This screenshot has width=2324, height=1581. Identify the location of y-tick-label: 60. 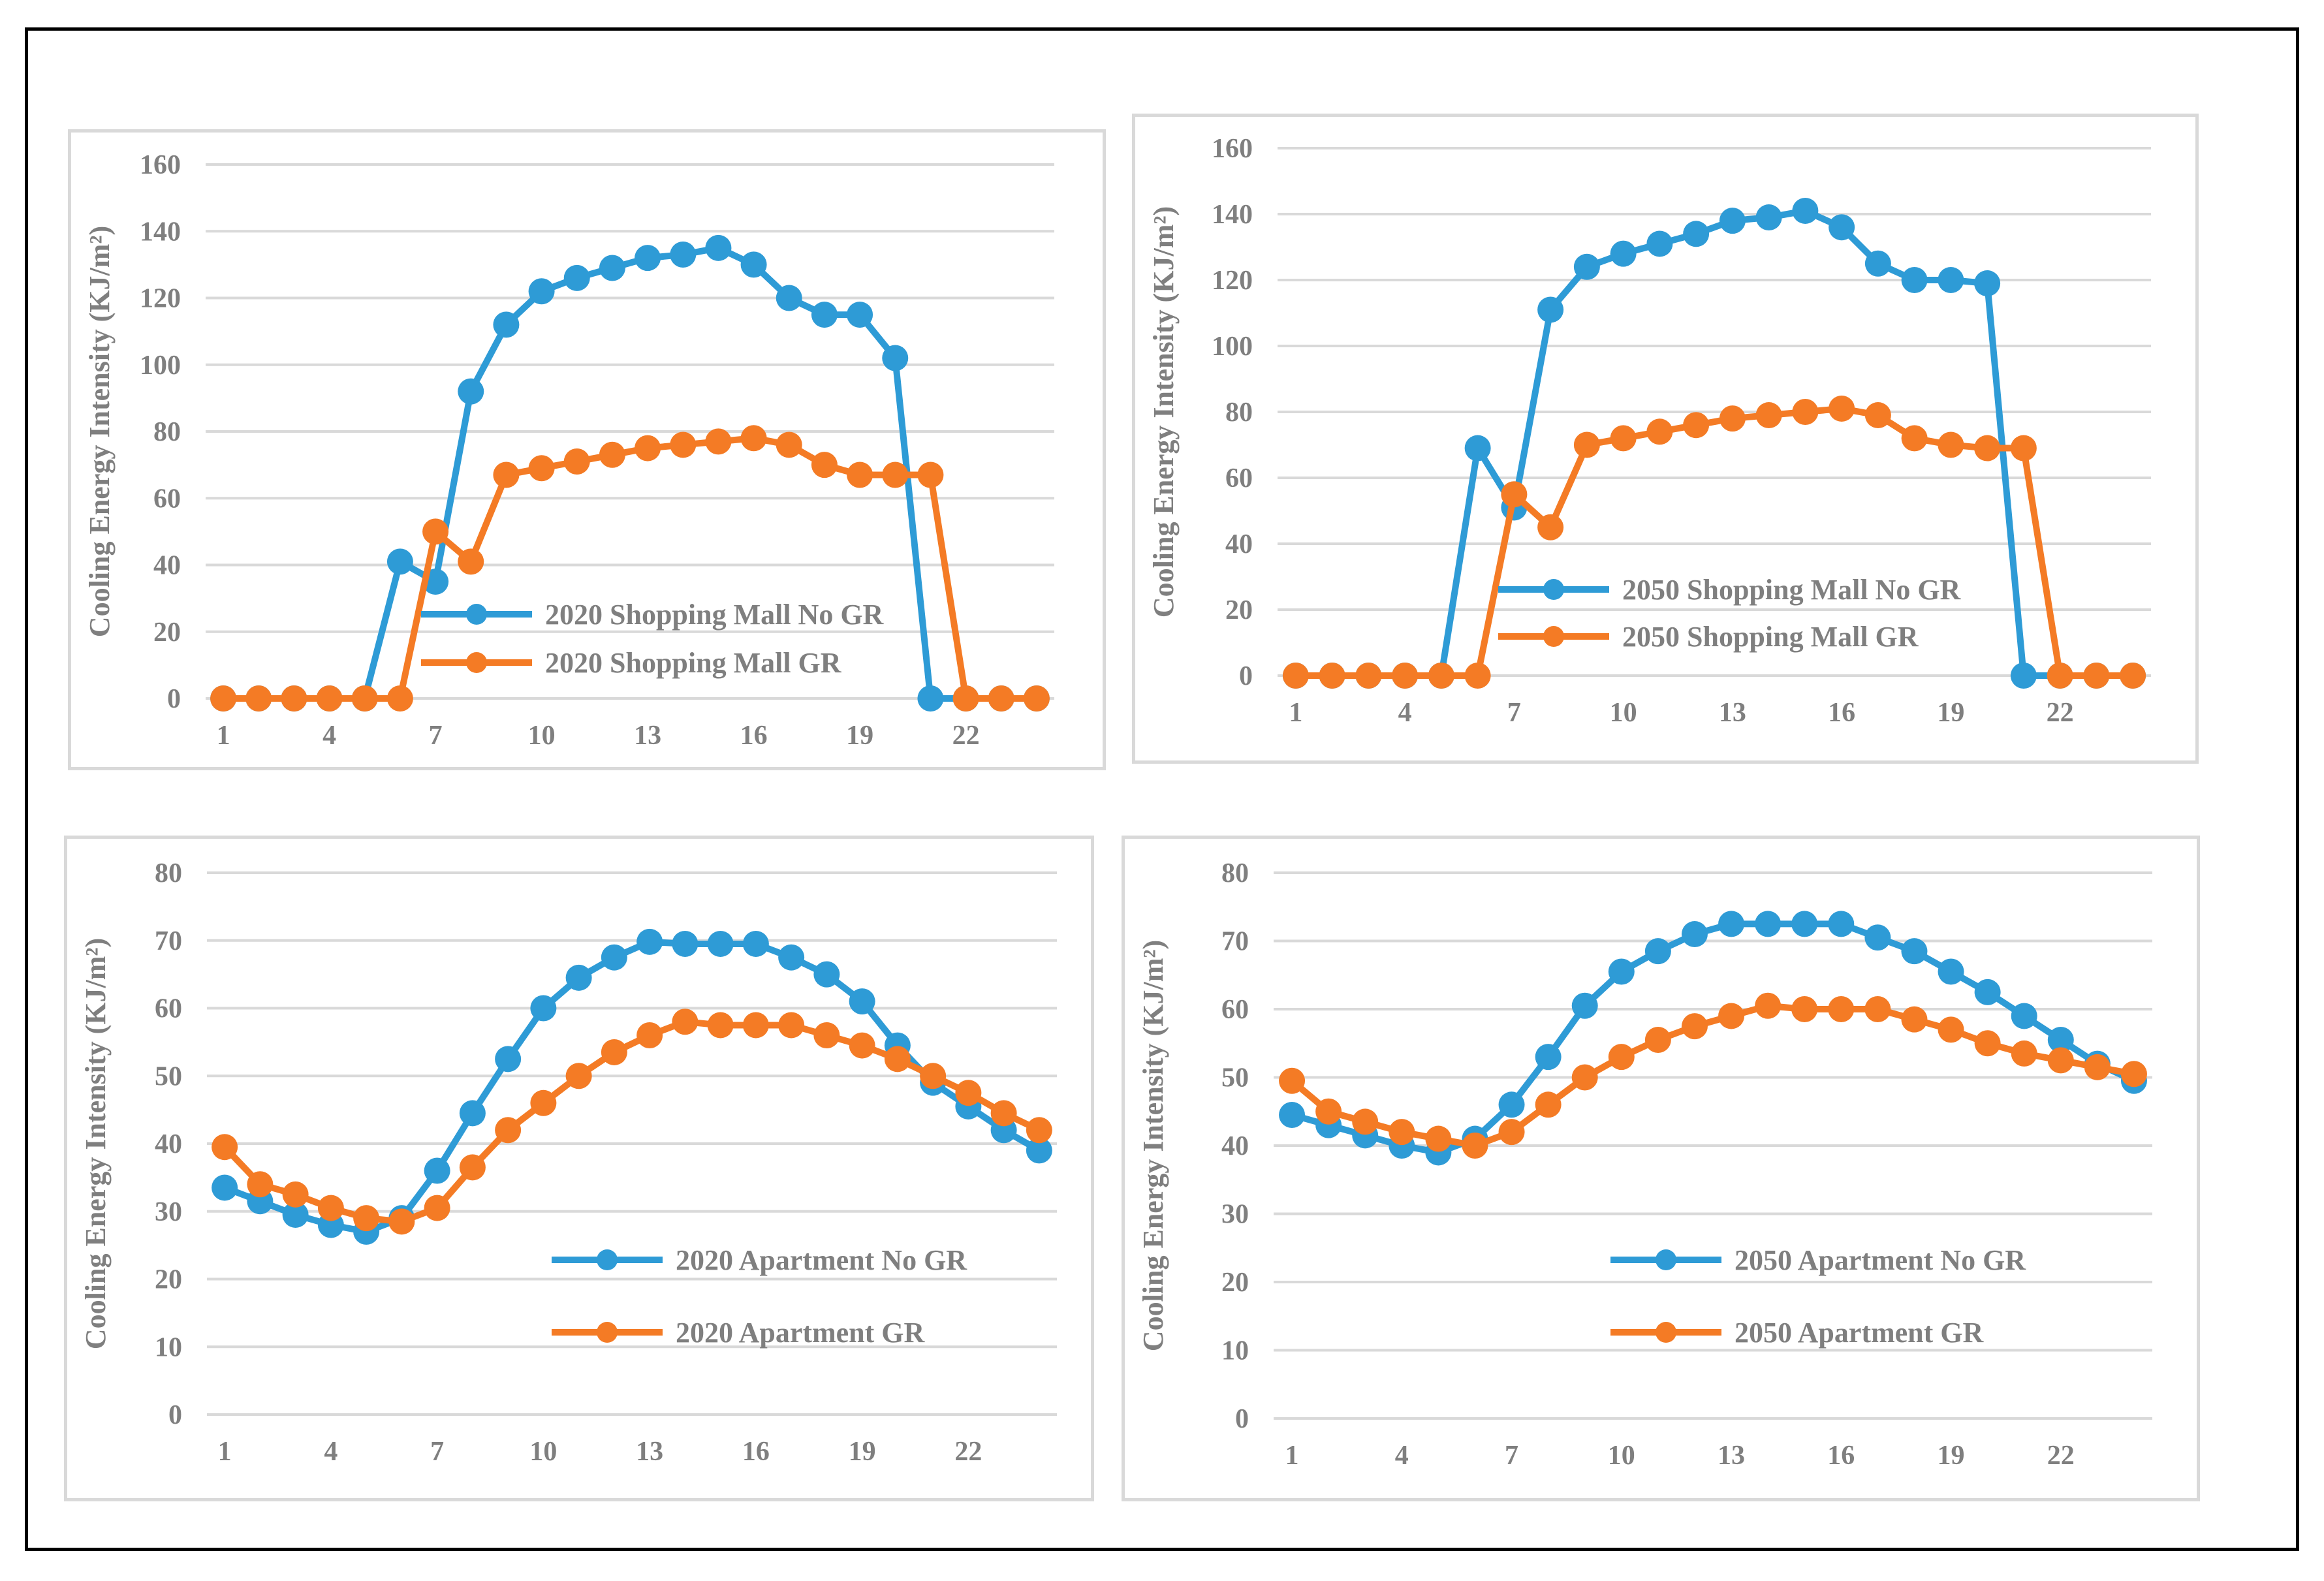
(1235, 1010).